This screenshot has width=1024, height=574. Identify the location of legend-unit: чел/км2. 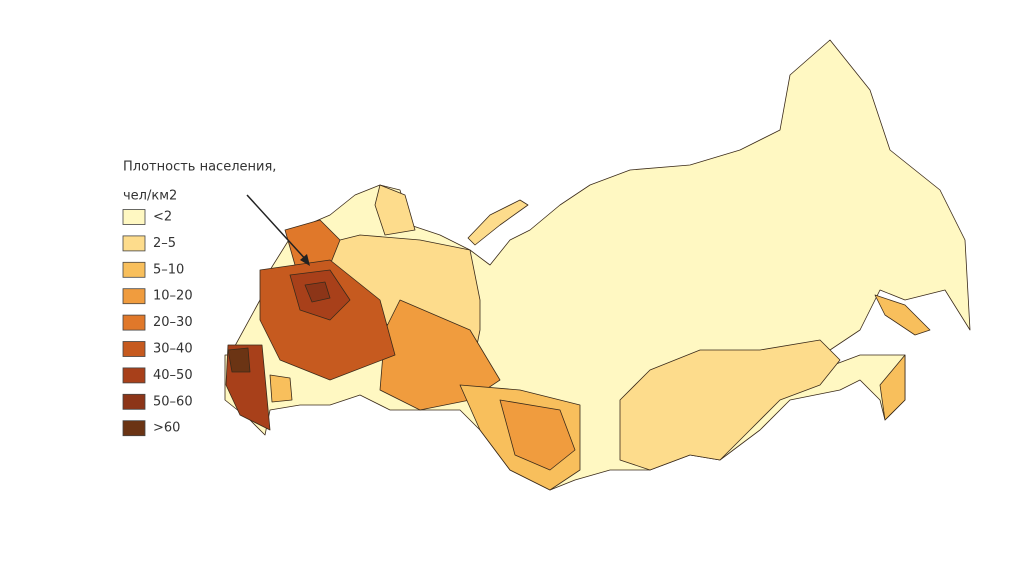
(150, 196).